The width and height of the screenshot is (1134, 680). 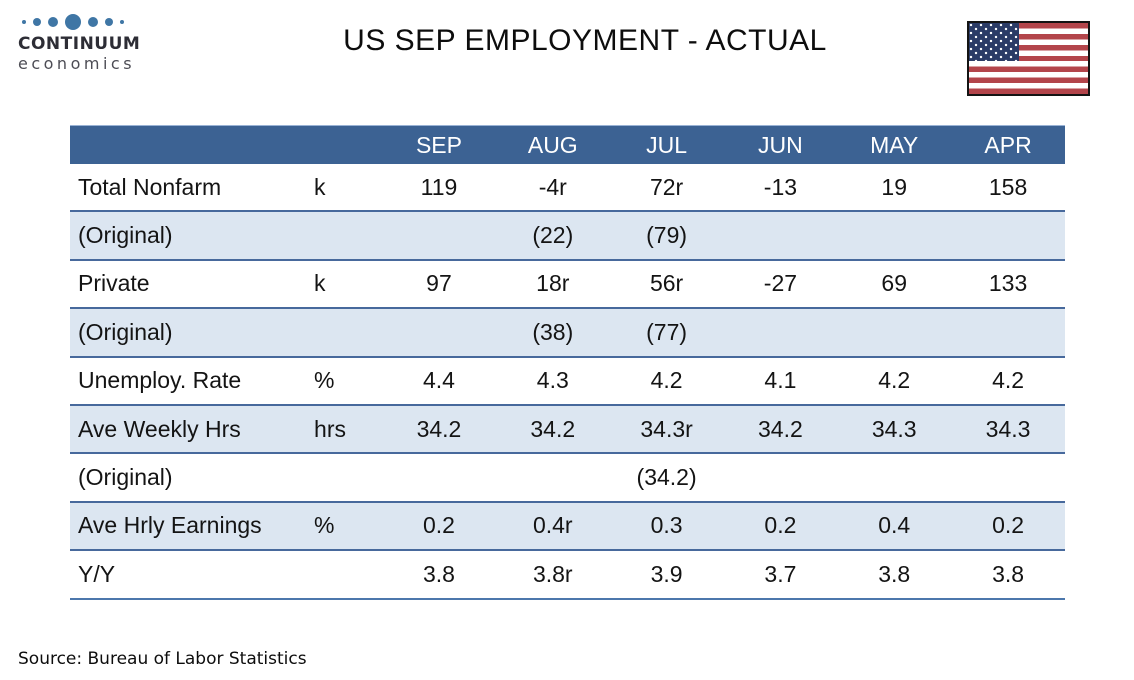 I want to click on us-flag-canton, so click(x=994, y=42).